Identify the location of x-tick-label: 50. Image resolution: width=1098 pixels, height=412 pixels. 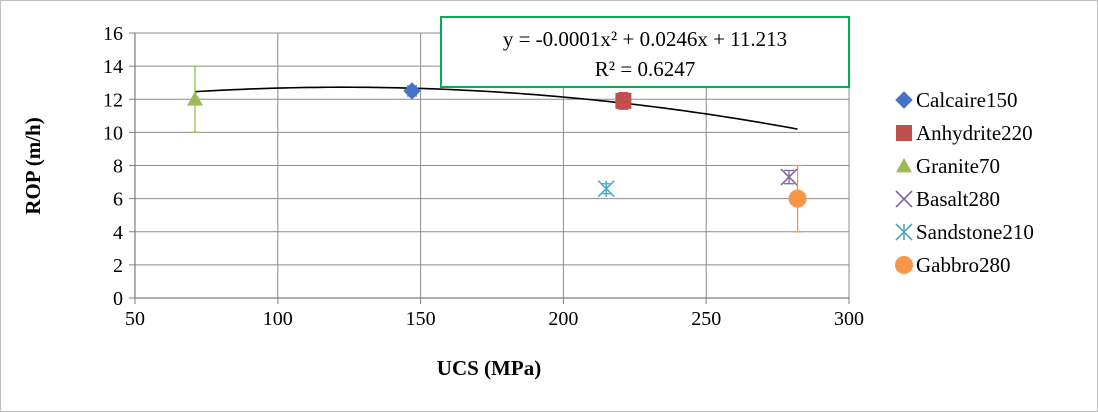
(135, 319).